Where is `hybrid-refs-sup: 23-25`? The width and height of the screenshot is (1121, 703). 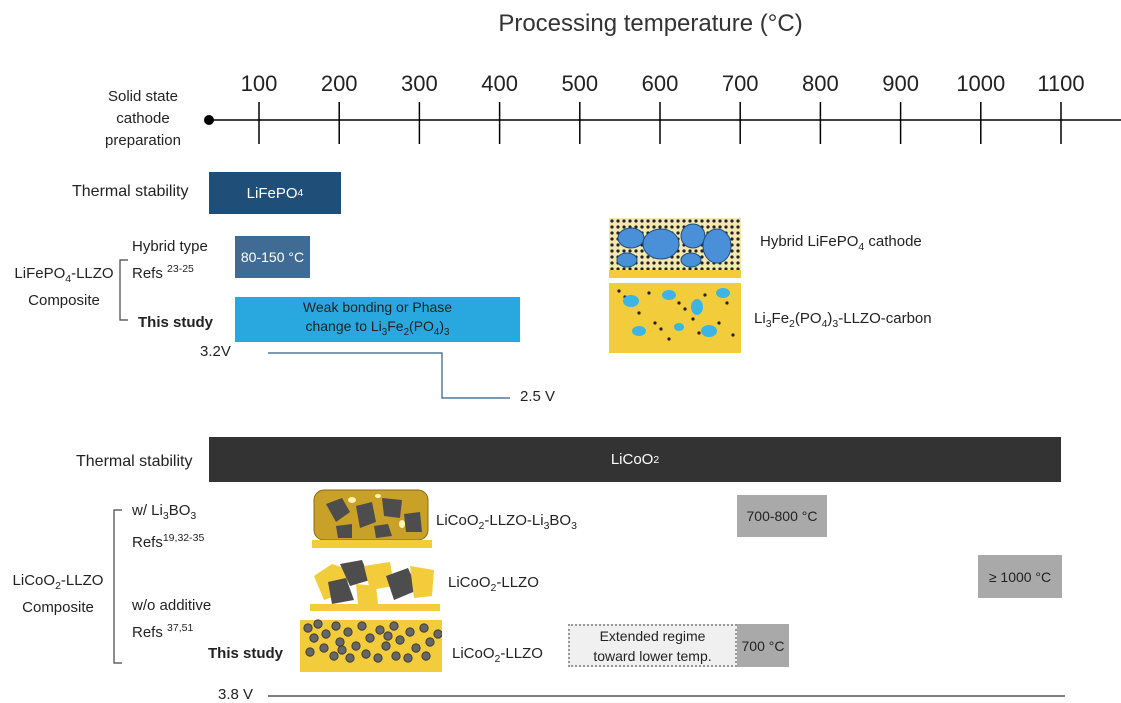 hybrid-refs-sup: 23-25 is located at coordinates (180, 269).